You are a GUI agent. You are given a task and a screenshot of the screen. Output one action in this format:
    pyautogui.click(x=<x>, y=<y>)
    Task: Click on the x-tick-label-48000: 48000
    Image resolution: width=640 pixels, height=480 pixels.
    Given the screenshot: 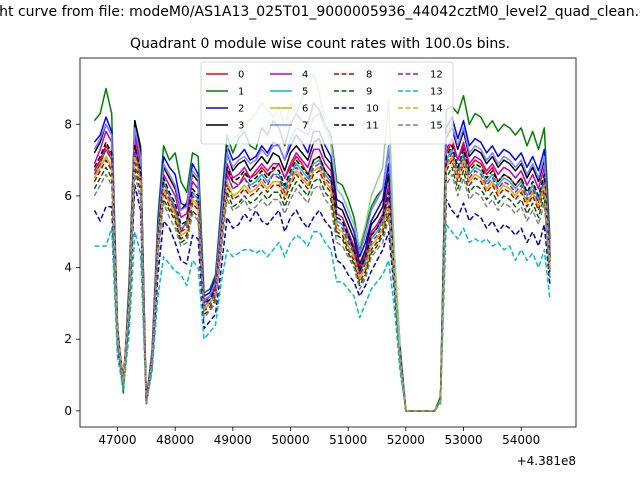 What is the action you would take?
    pyautogui.click(x=175, y=440)
    